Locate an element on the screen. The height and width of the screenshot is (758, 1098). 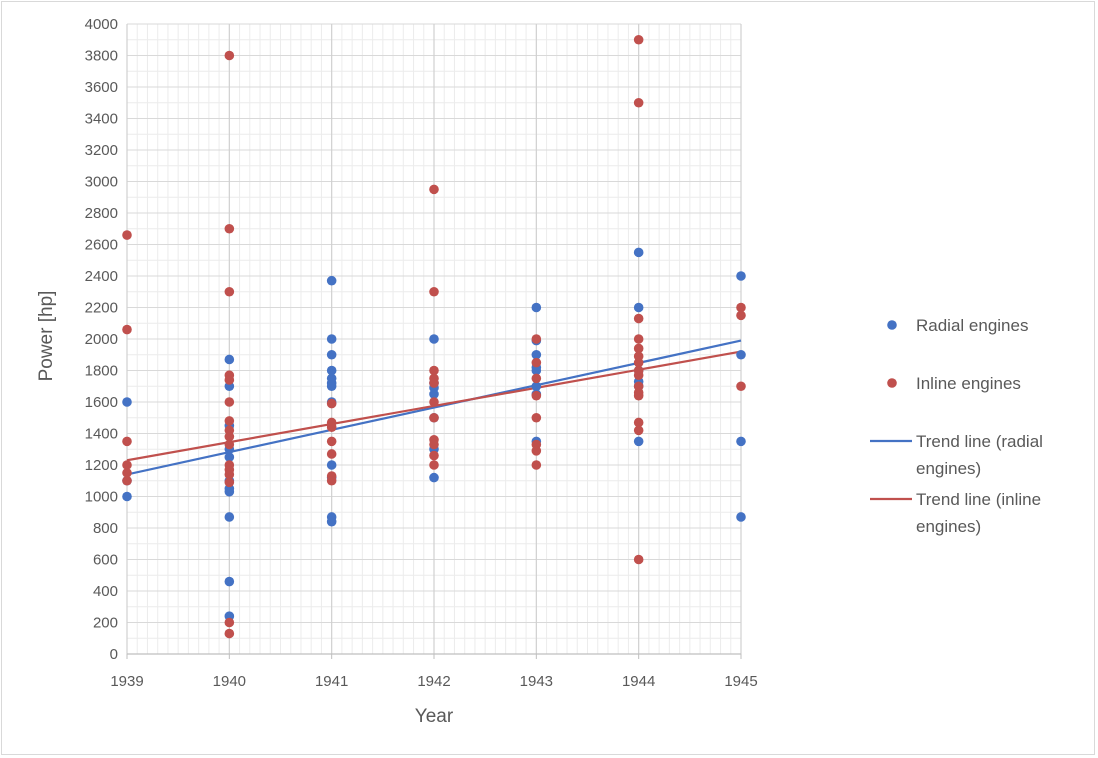
x-tick-label: 1940 is located at coordinates (229, 681).